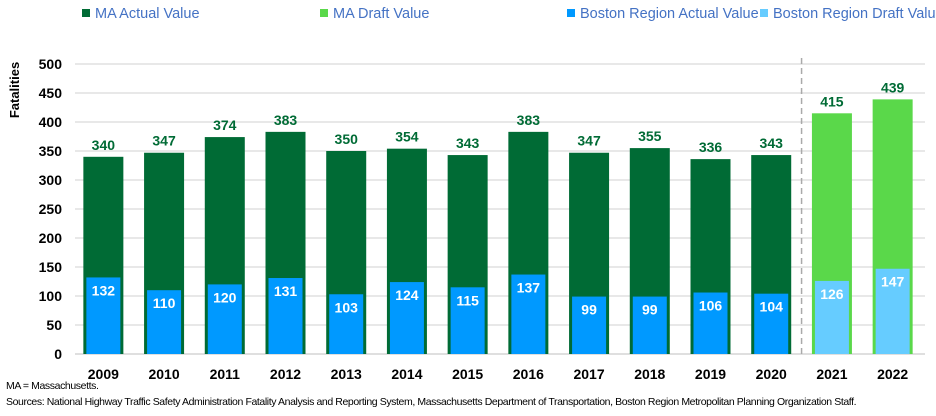 The width and height of the screenshot is (936, 416). I want to click on x-tick-label: 2022, so click(892, 373).